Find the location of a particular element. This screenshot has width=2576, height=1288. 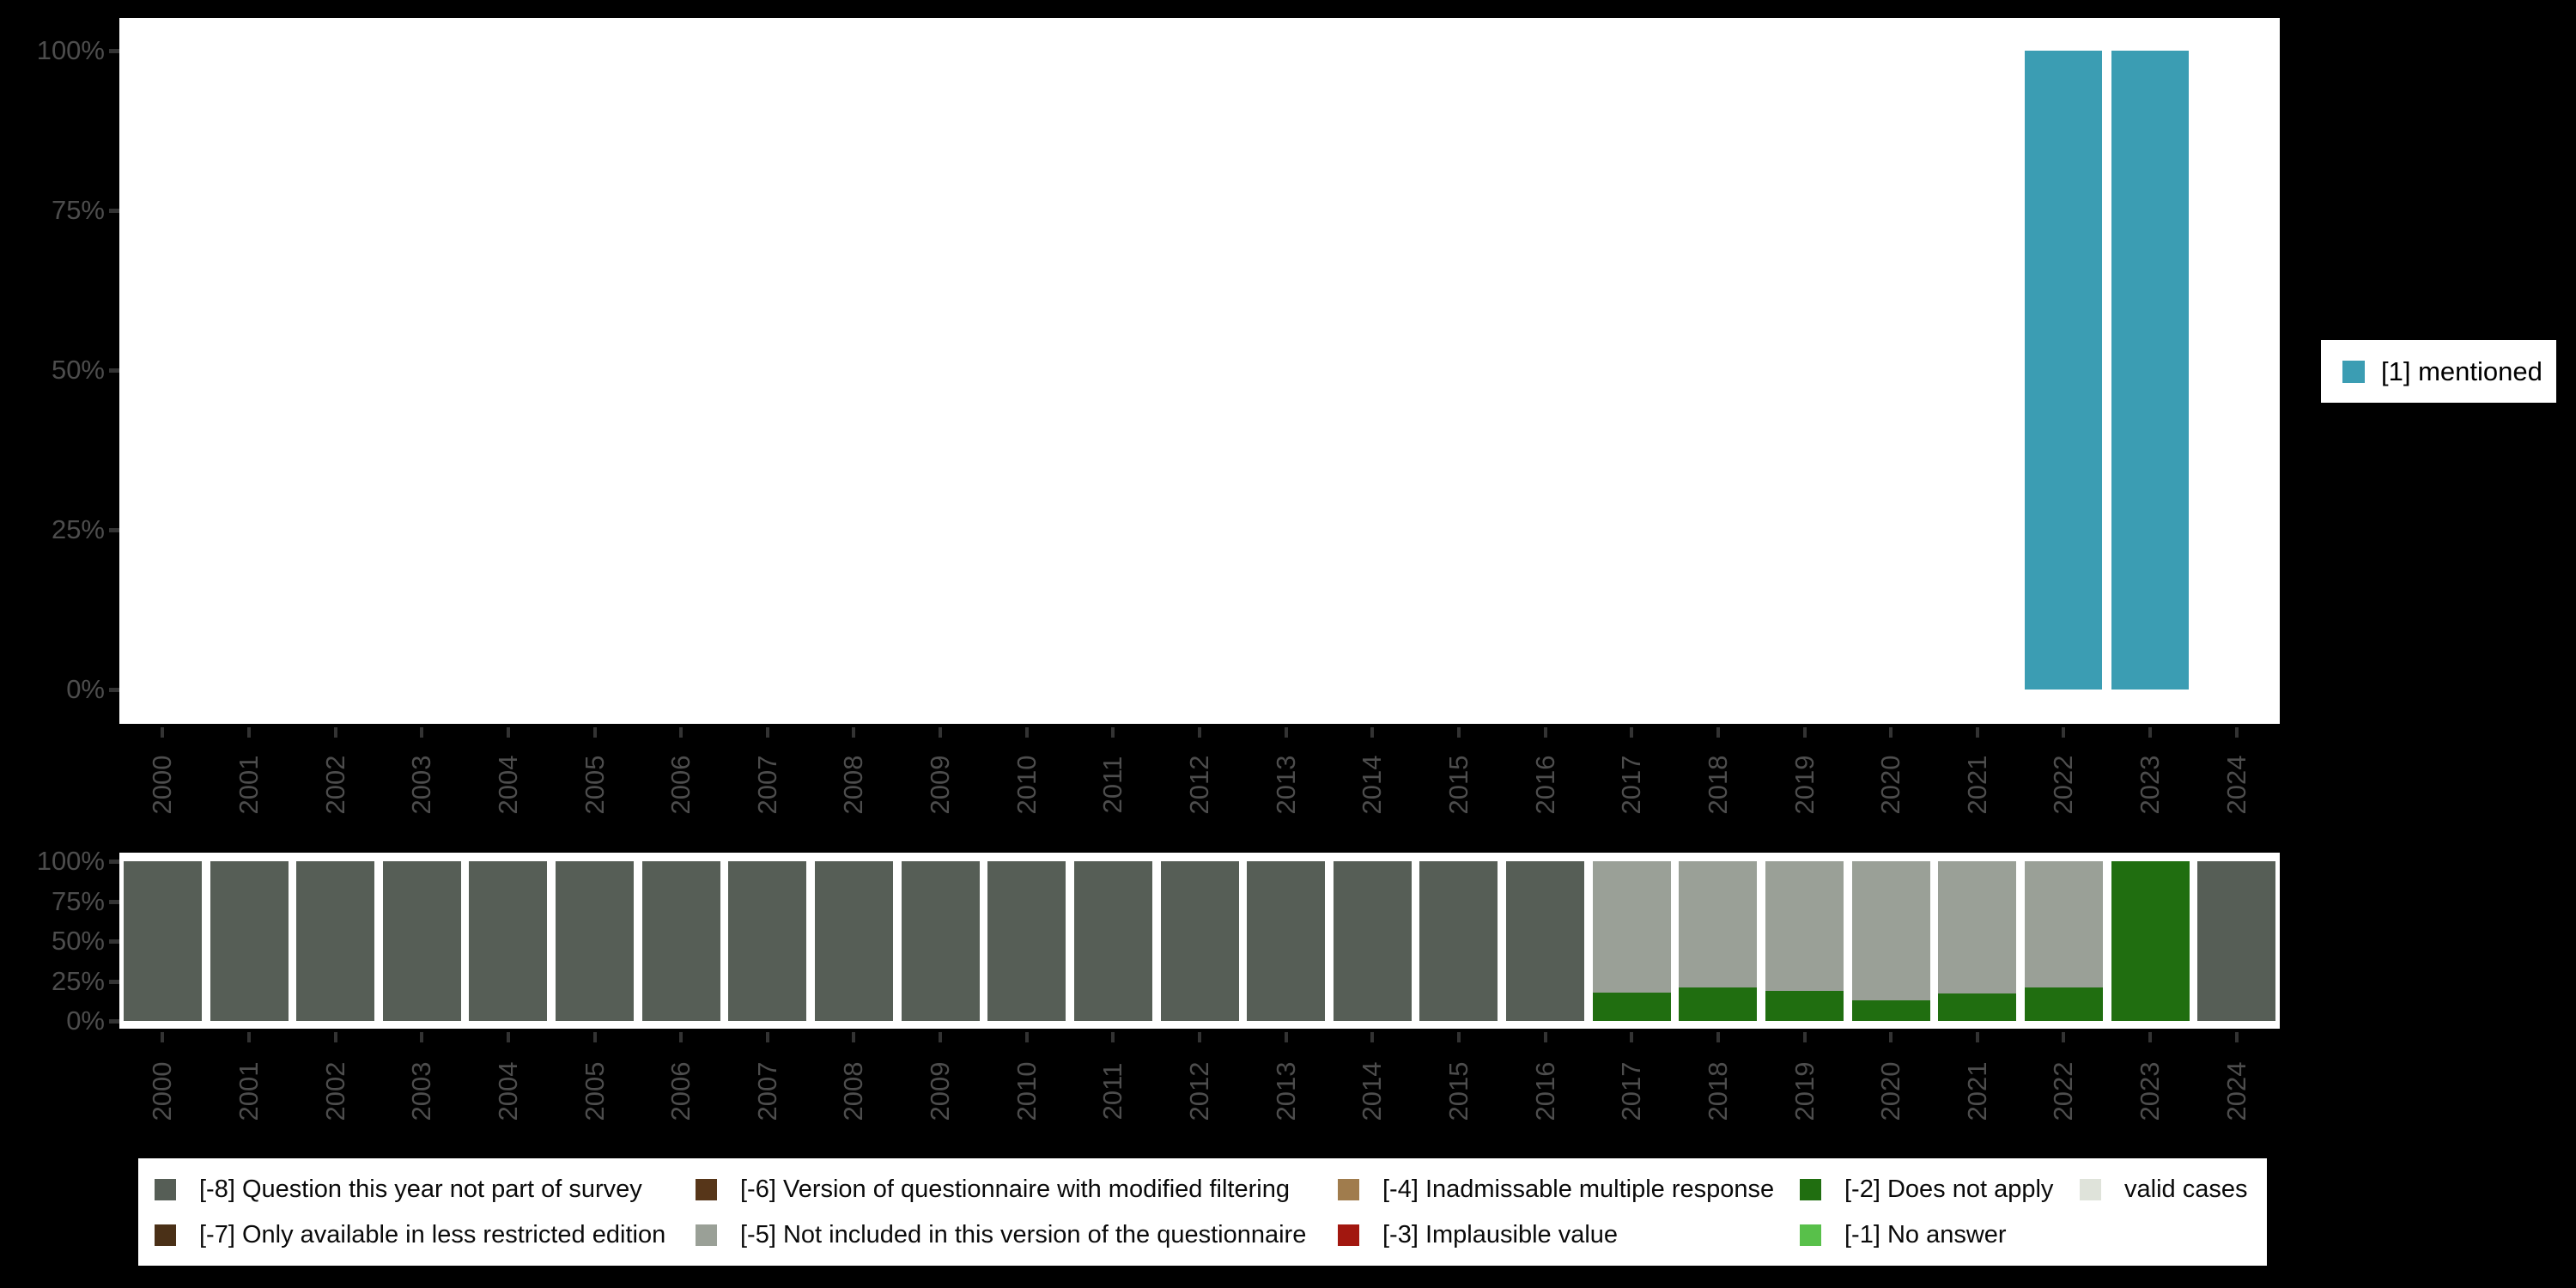

x-axis-label-mentioned-2001: 2001 is located at coordinates (249, 785).